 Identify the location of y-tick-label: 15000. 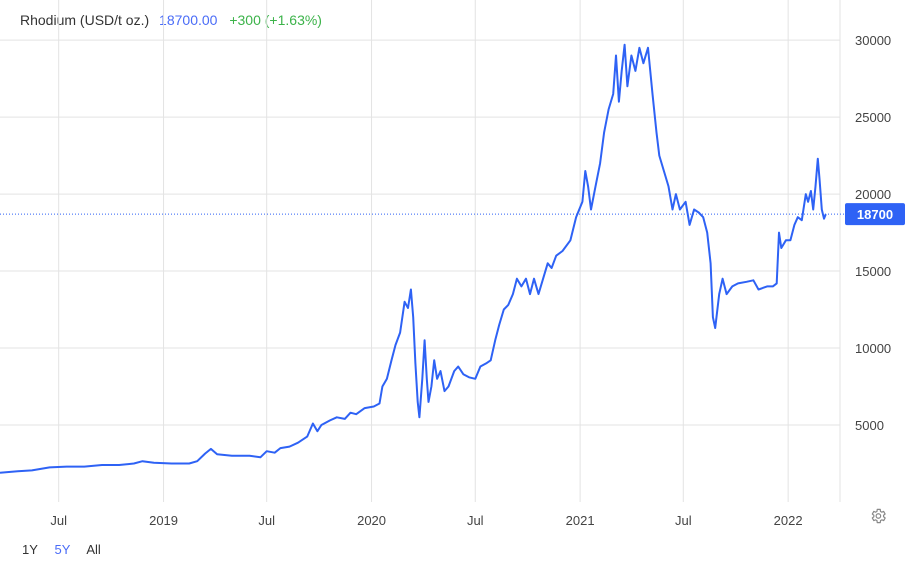
(873, 271).